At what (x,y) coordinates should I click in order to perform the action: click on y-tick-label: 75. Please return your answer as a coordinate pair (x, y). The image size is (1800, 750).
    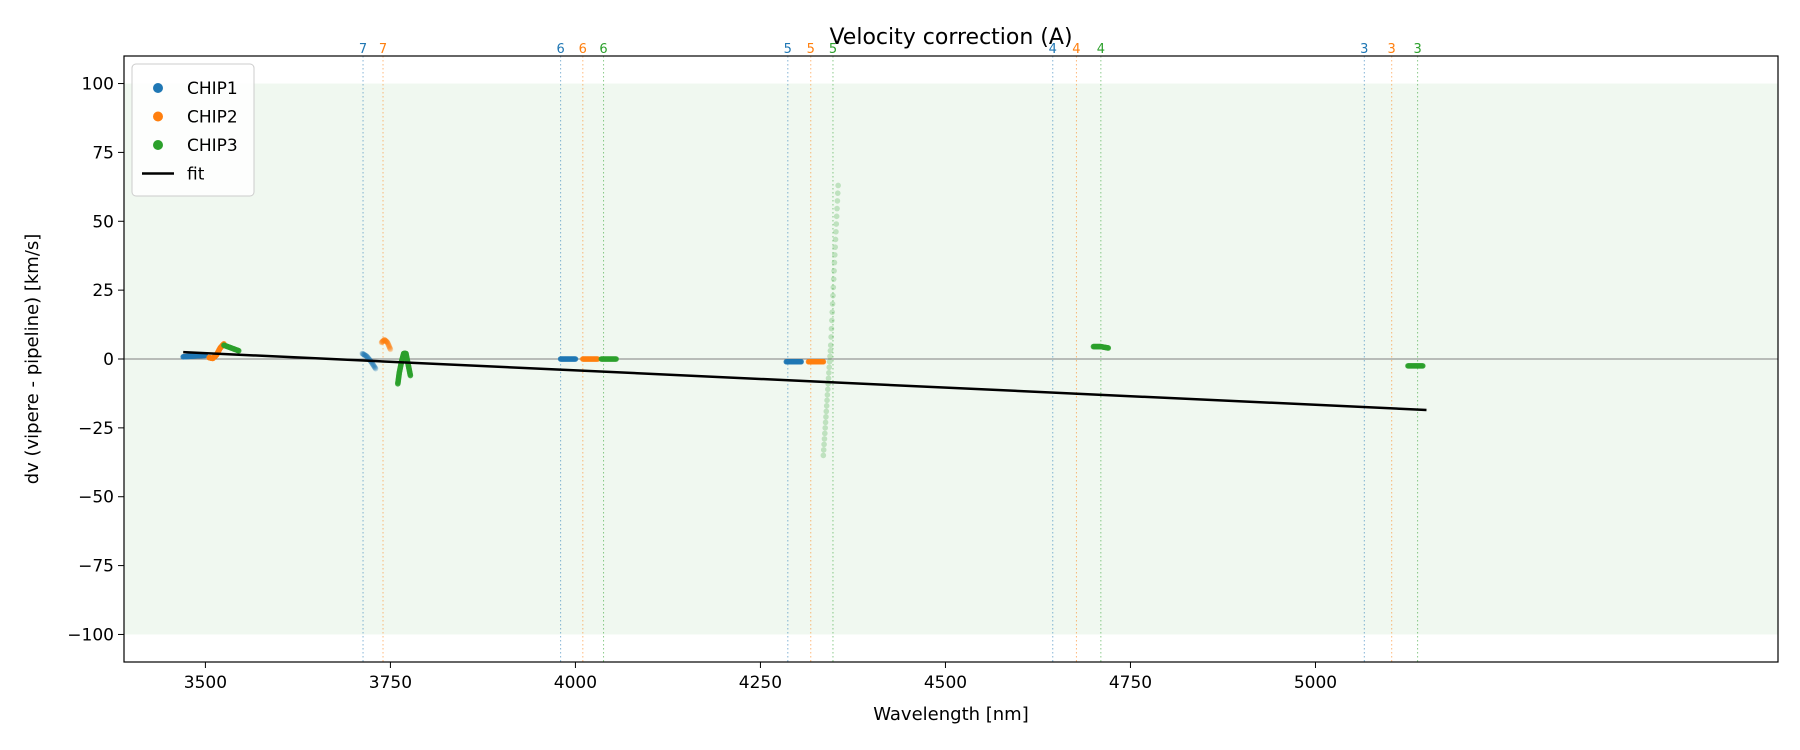
    Looking at the image, I should click on (103, 153).